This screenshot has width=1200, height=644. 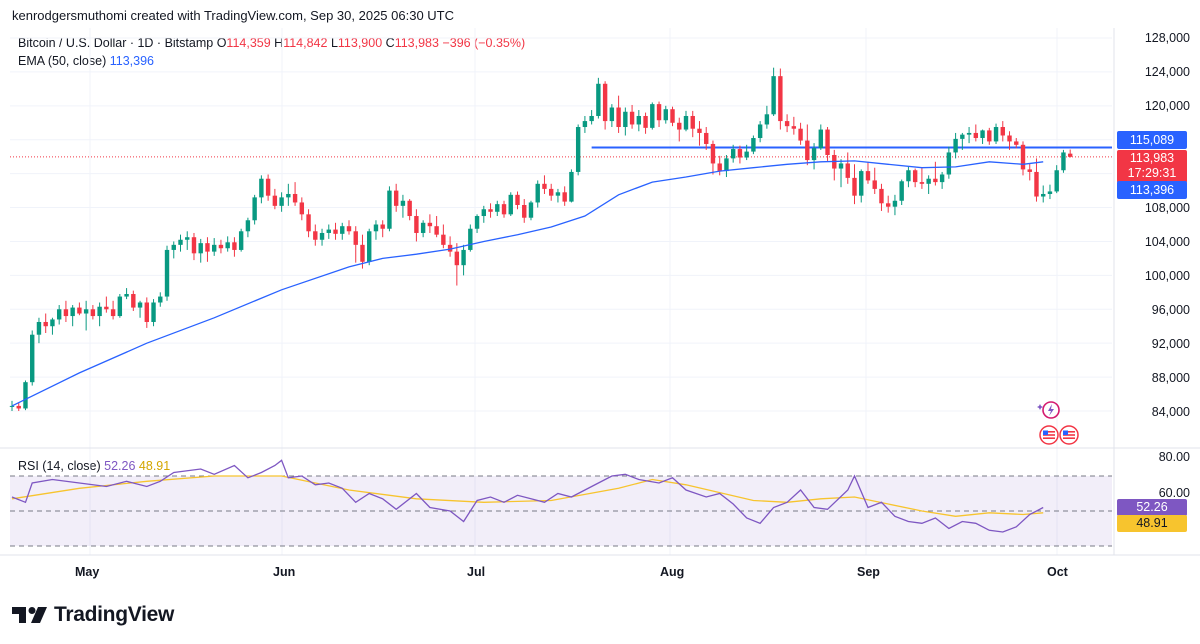 I want to click on time-axis-label: Oct, so click(x=1057, y=572).